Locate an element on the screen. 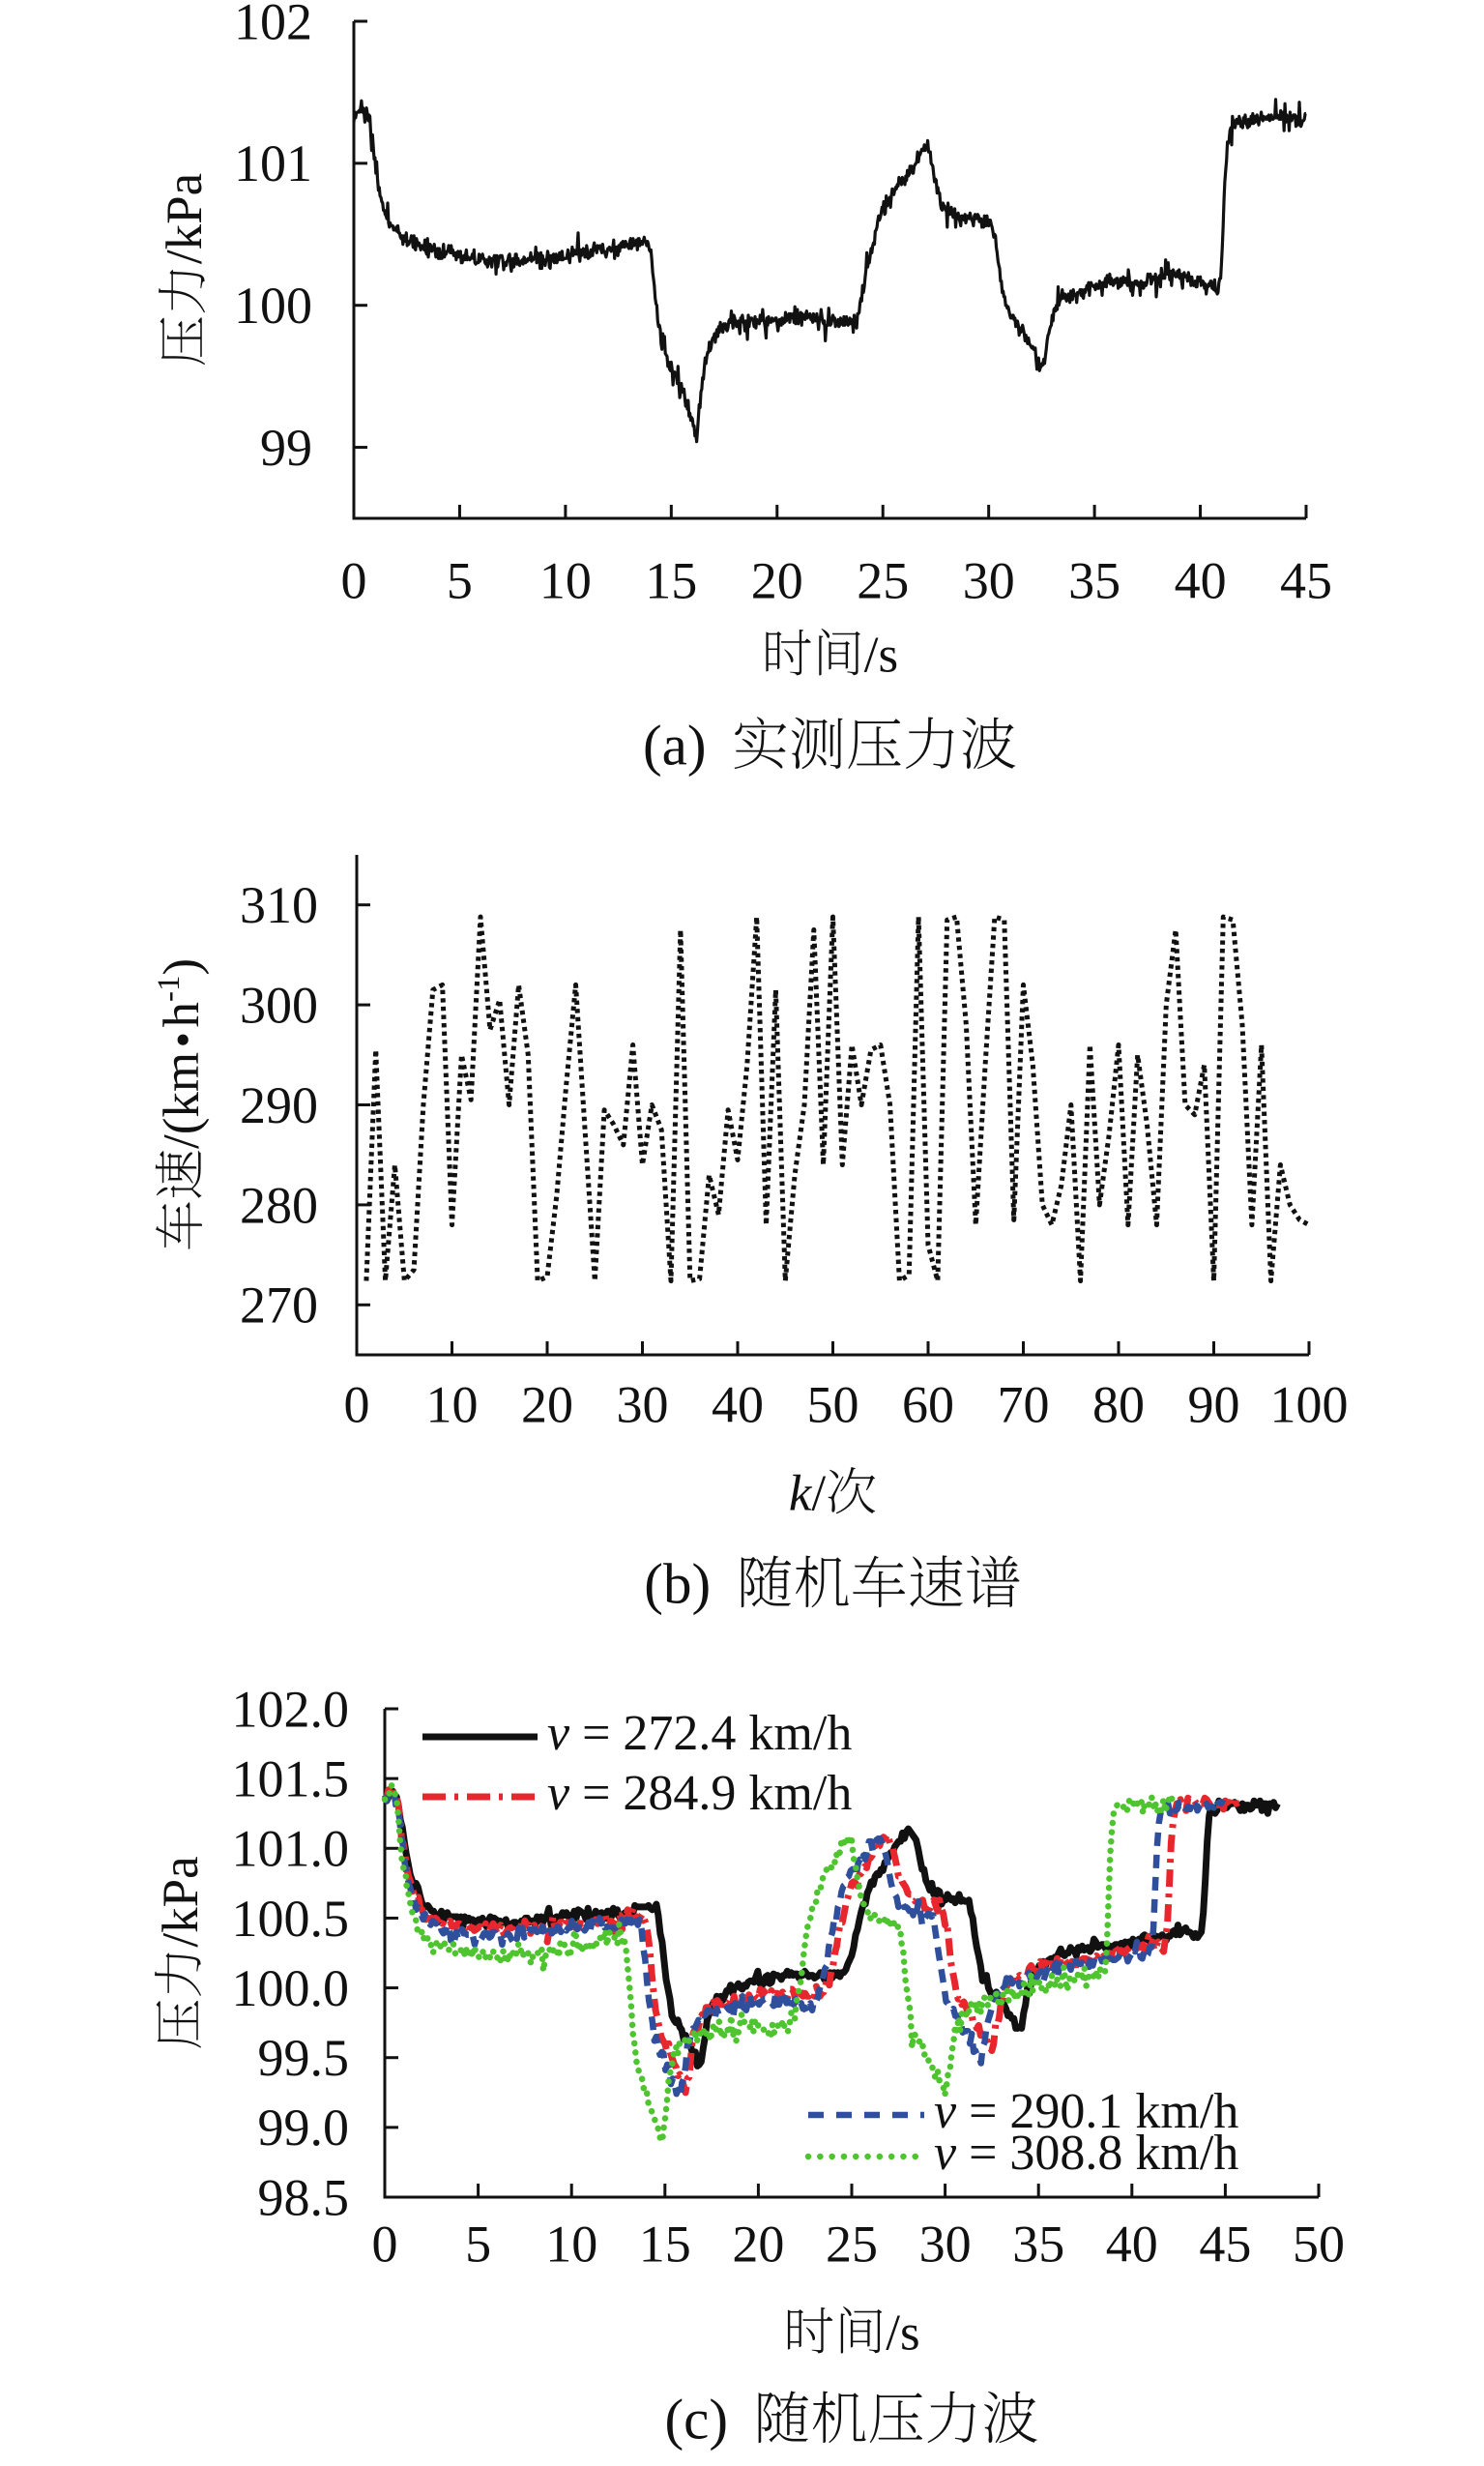 This screenshot has width=1484, height=2466. text-run: 101.5 is located at coordinates (291, 1779).